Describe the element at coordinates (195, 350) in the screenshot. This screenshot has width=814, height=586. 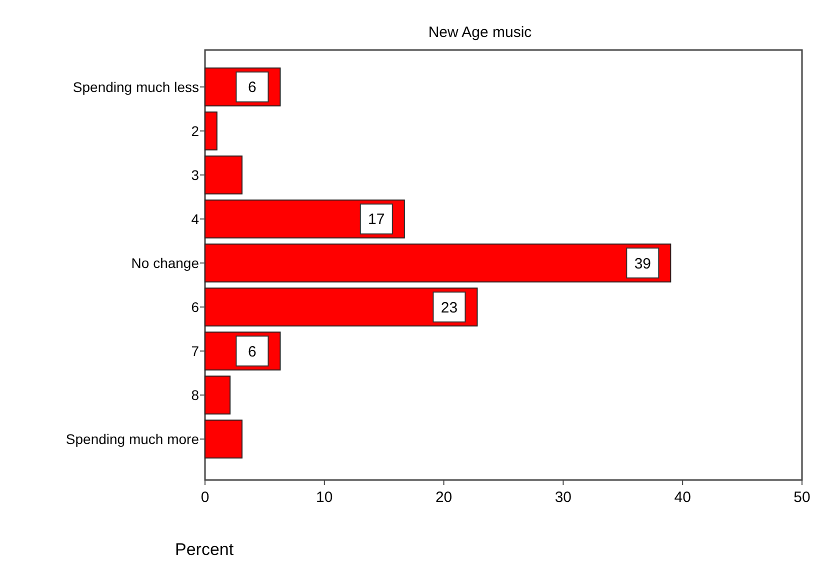
I see `y-tick-label: 7` at that location.